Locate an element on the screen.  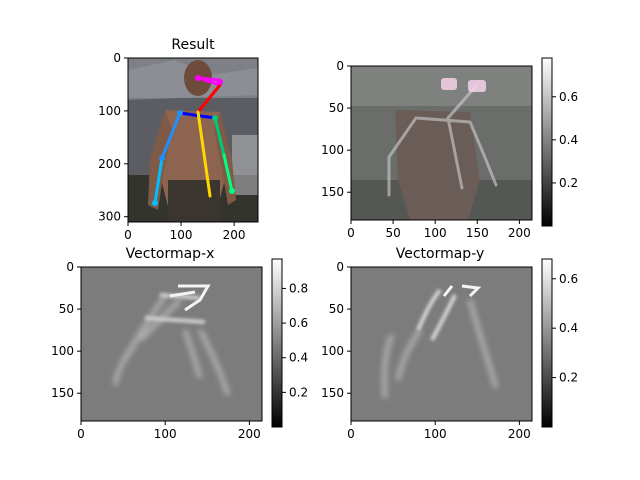
result-title: Result is located at coordinates (193, 45).